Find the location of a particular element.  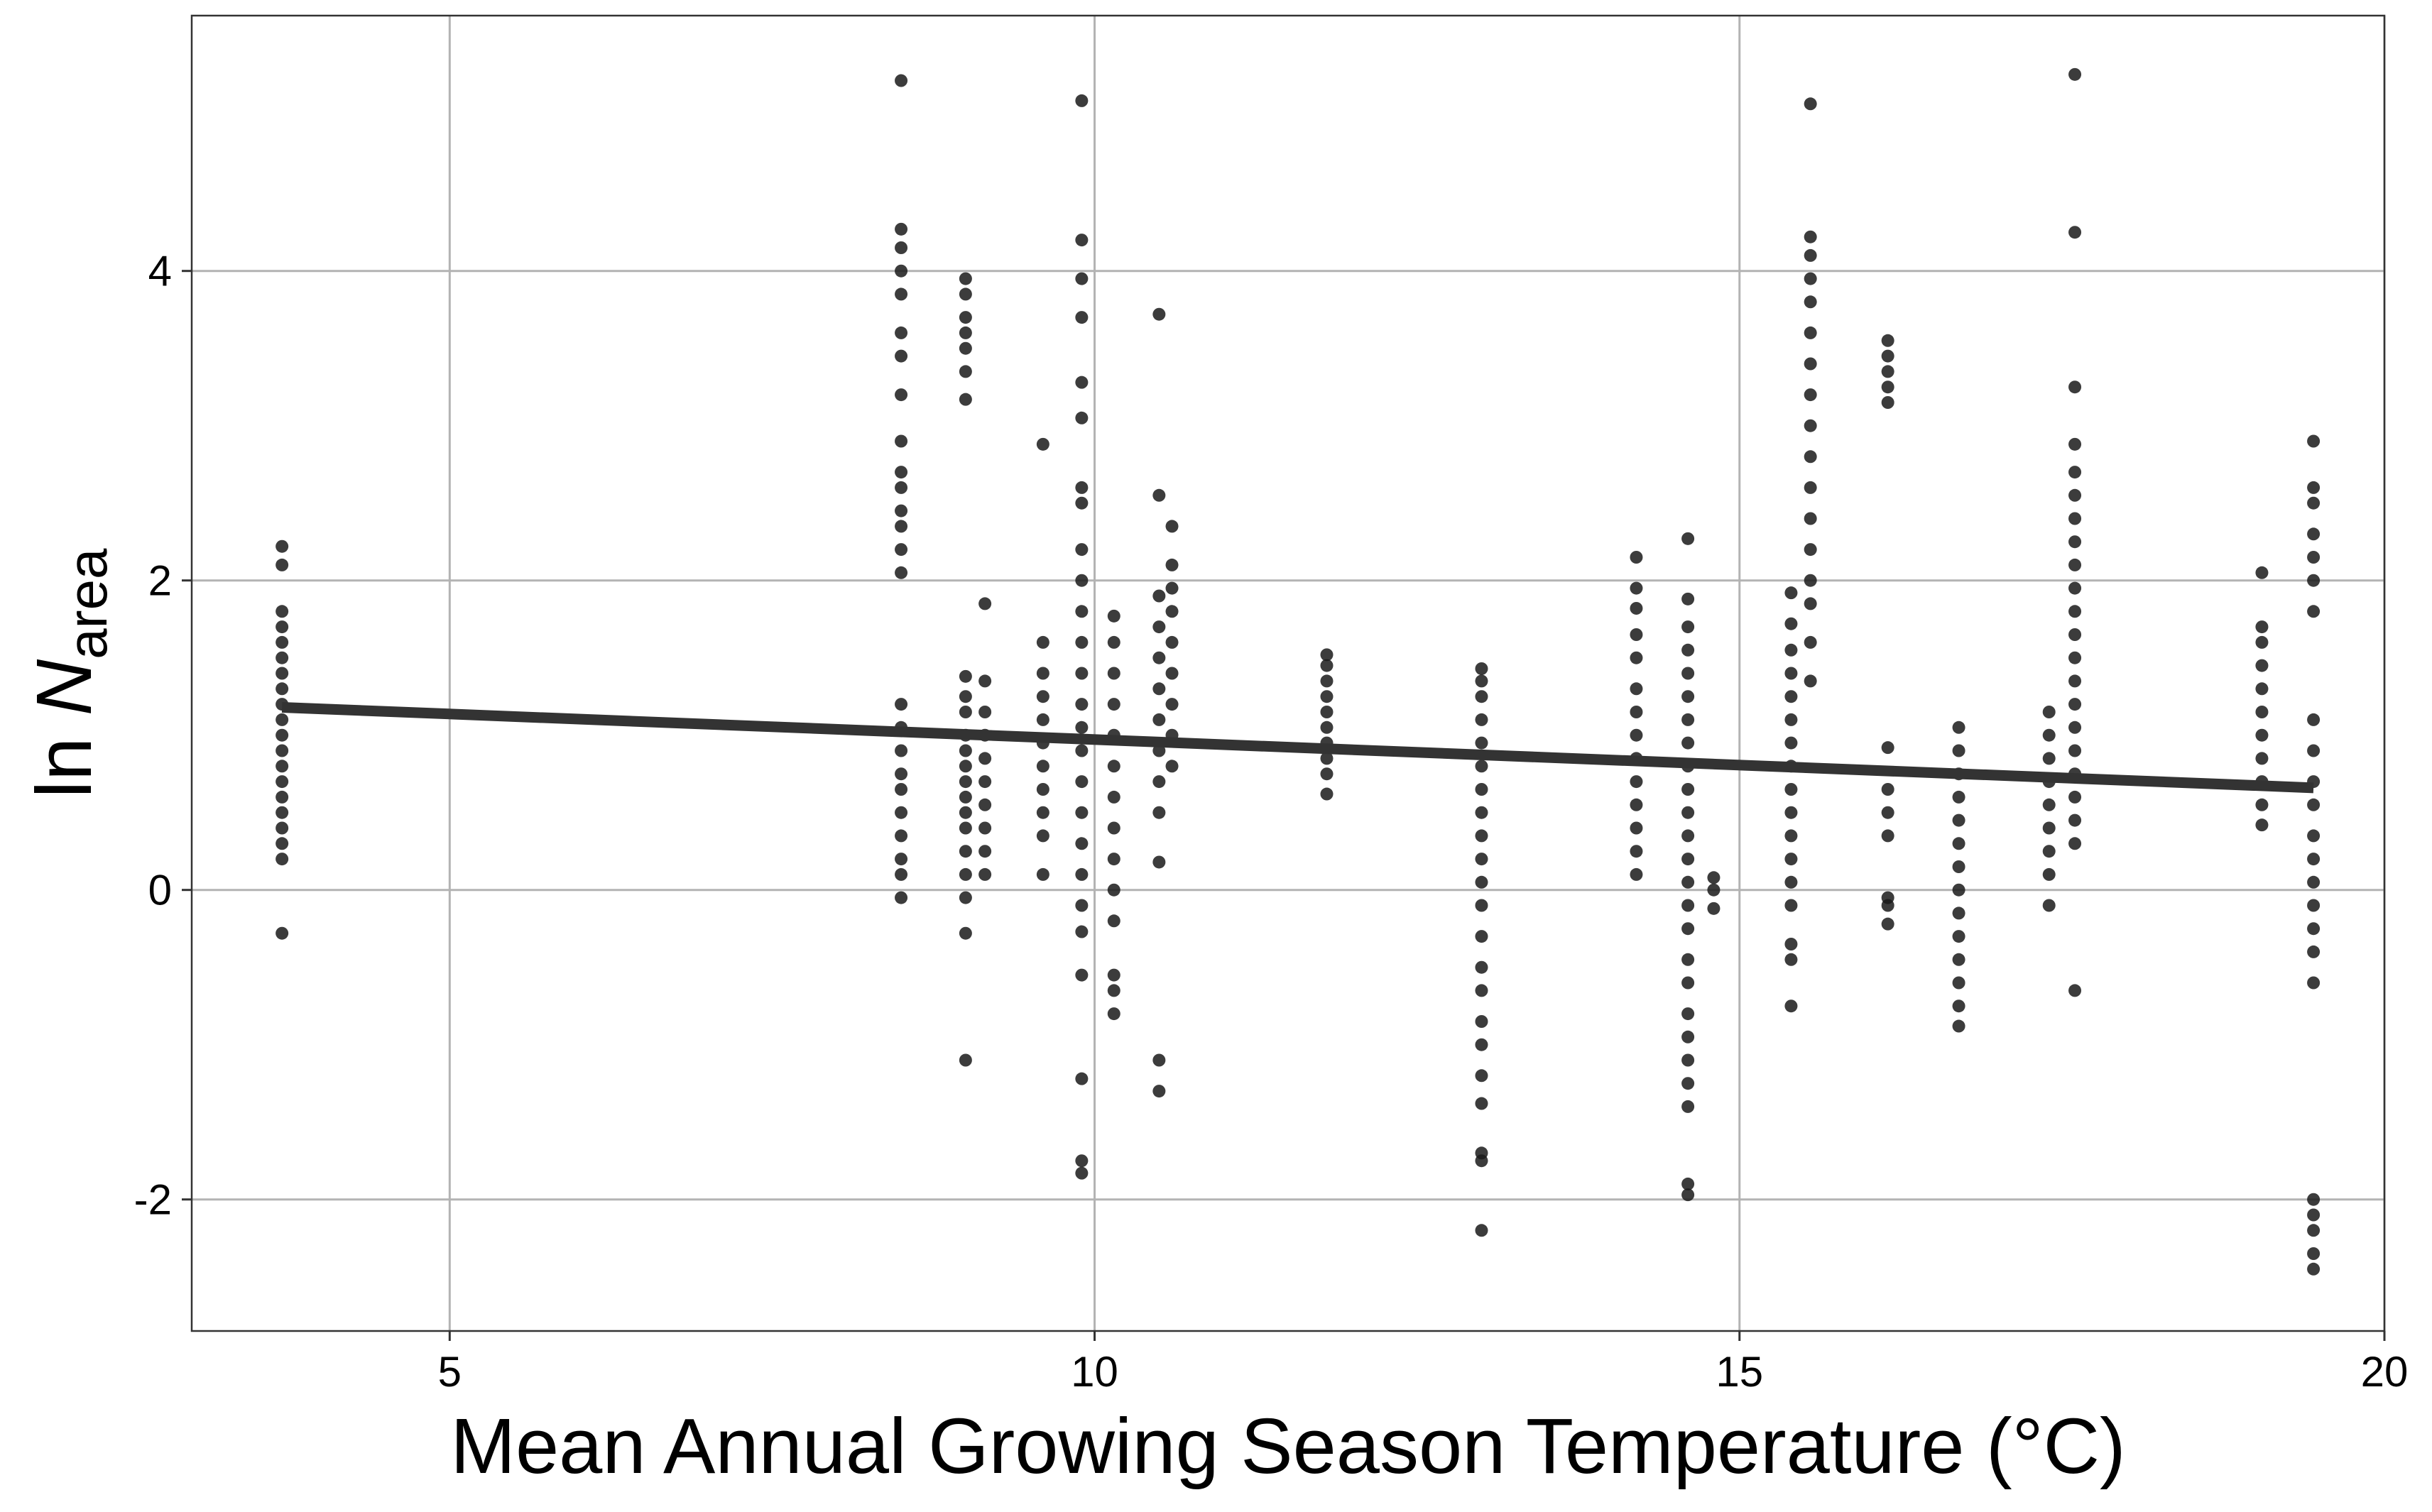

y-axis-title: ln Narea is located at coordinates (70, 673).